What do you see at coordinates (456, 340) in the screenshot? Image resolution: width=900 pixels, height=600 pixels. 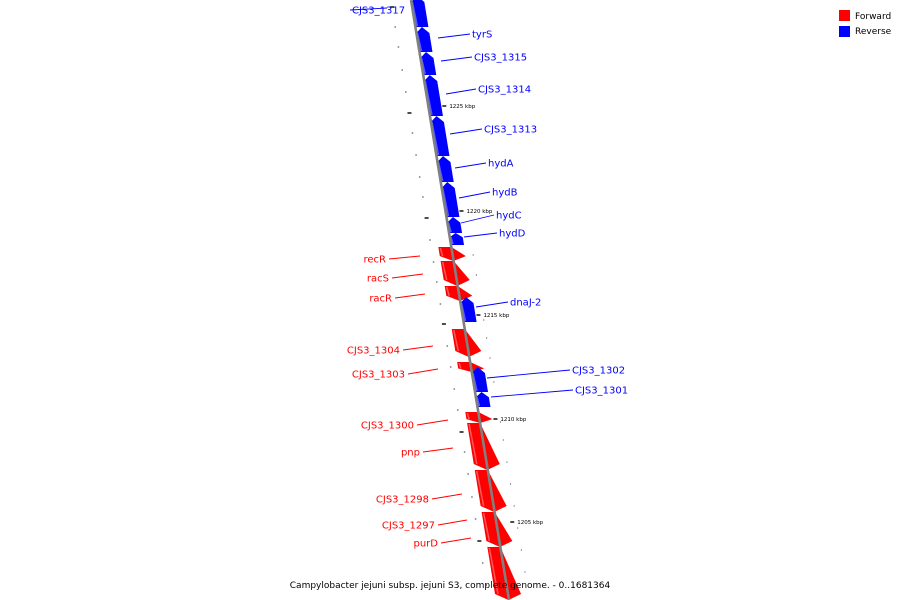 I see `gene-cjs3-1304-highlight` at bounding box center [456, 340].